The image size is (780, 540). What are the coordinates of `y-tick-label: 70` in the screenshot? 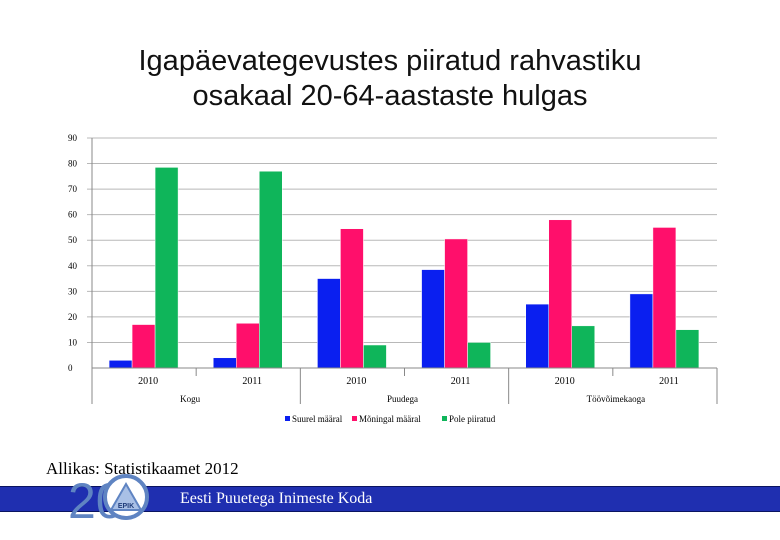 It's located at (73, 189).